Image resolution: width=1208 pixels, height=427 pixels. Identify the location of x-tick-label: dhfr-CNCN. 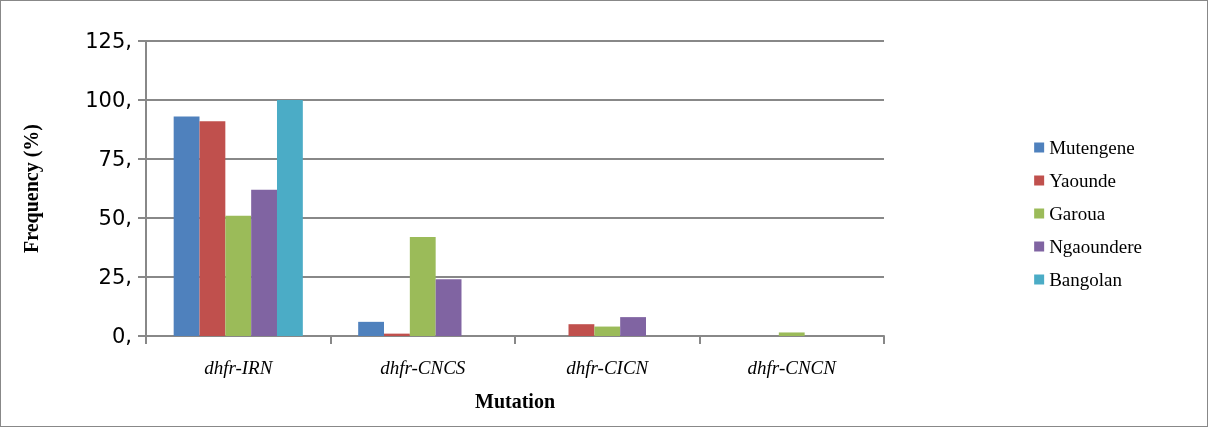
(792, 367).